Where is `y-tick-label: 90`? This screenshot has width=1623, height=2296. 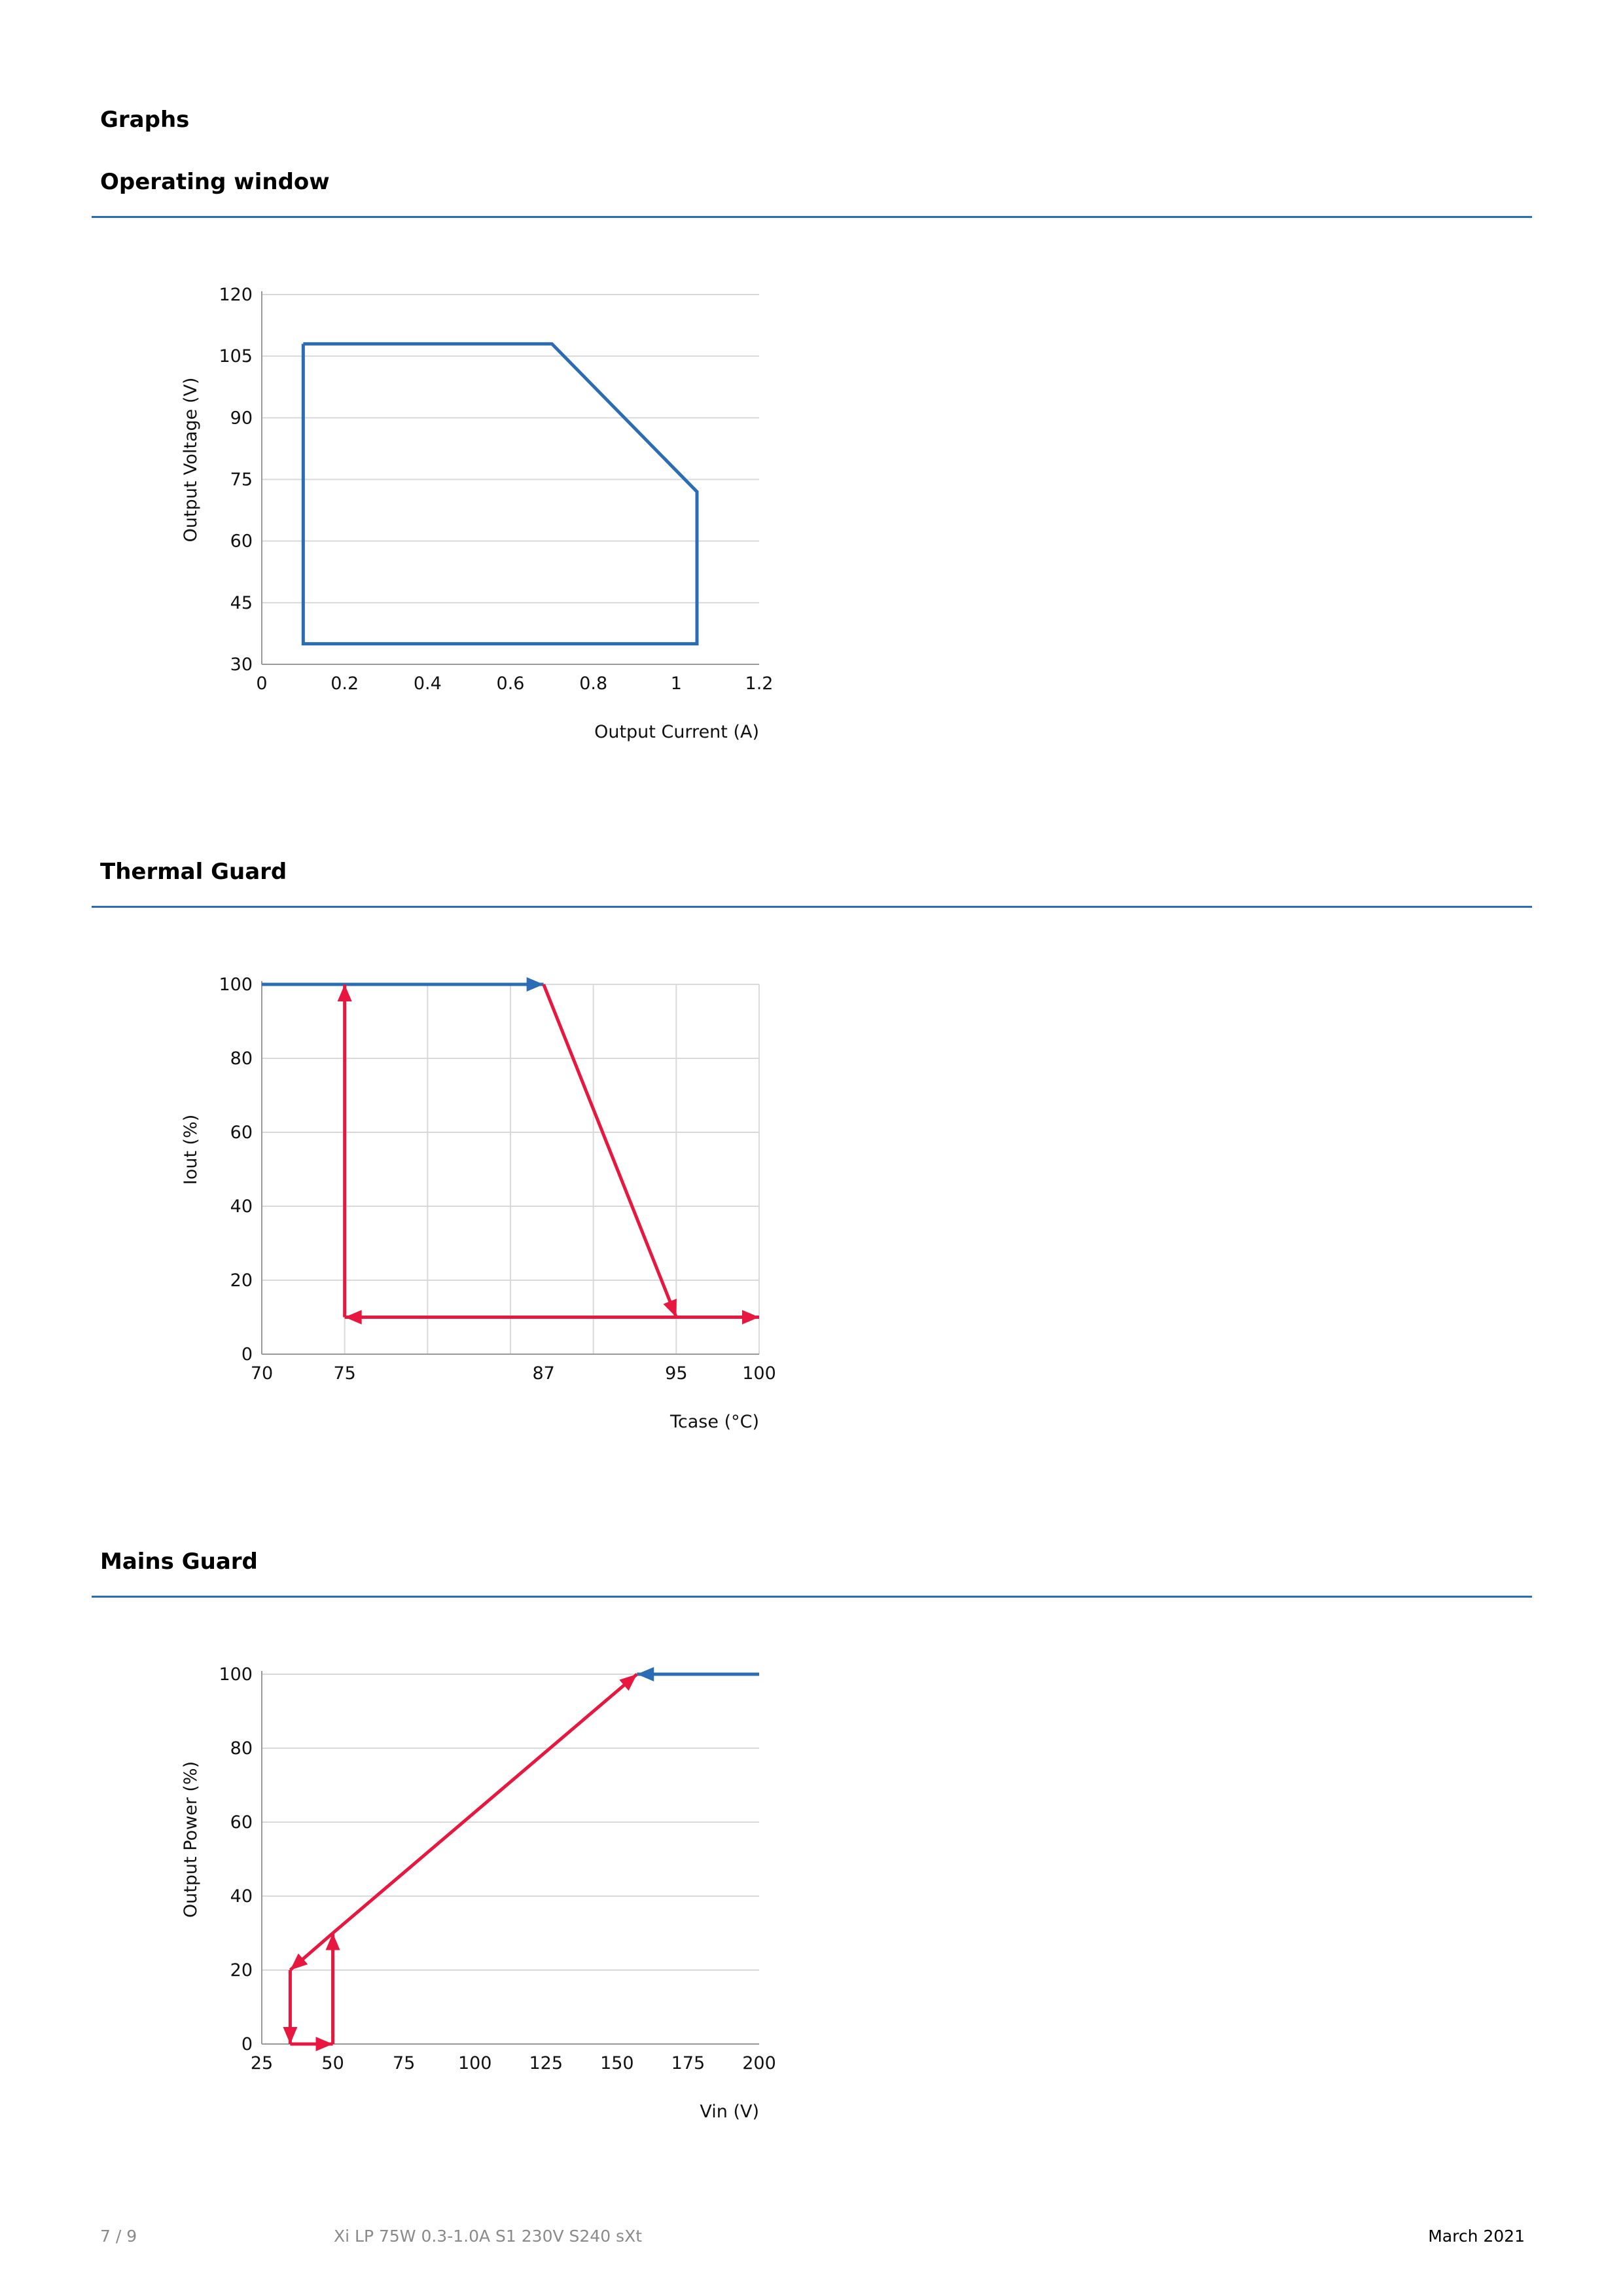 y-tick-label: 90 is located at coordinates (241, 418).